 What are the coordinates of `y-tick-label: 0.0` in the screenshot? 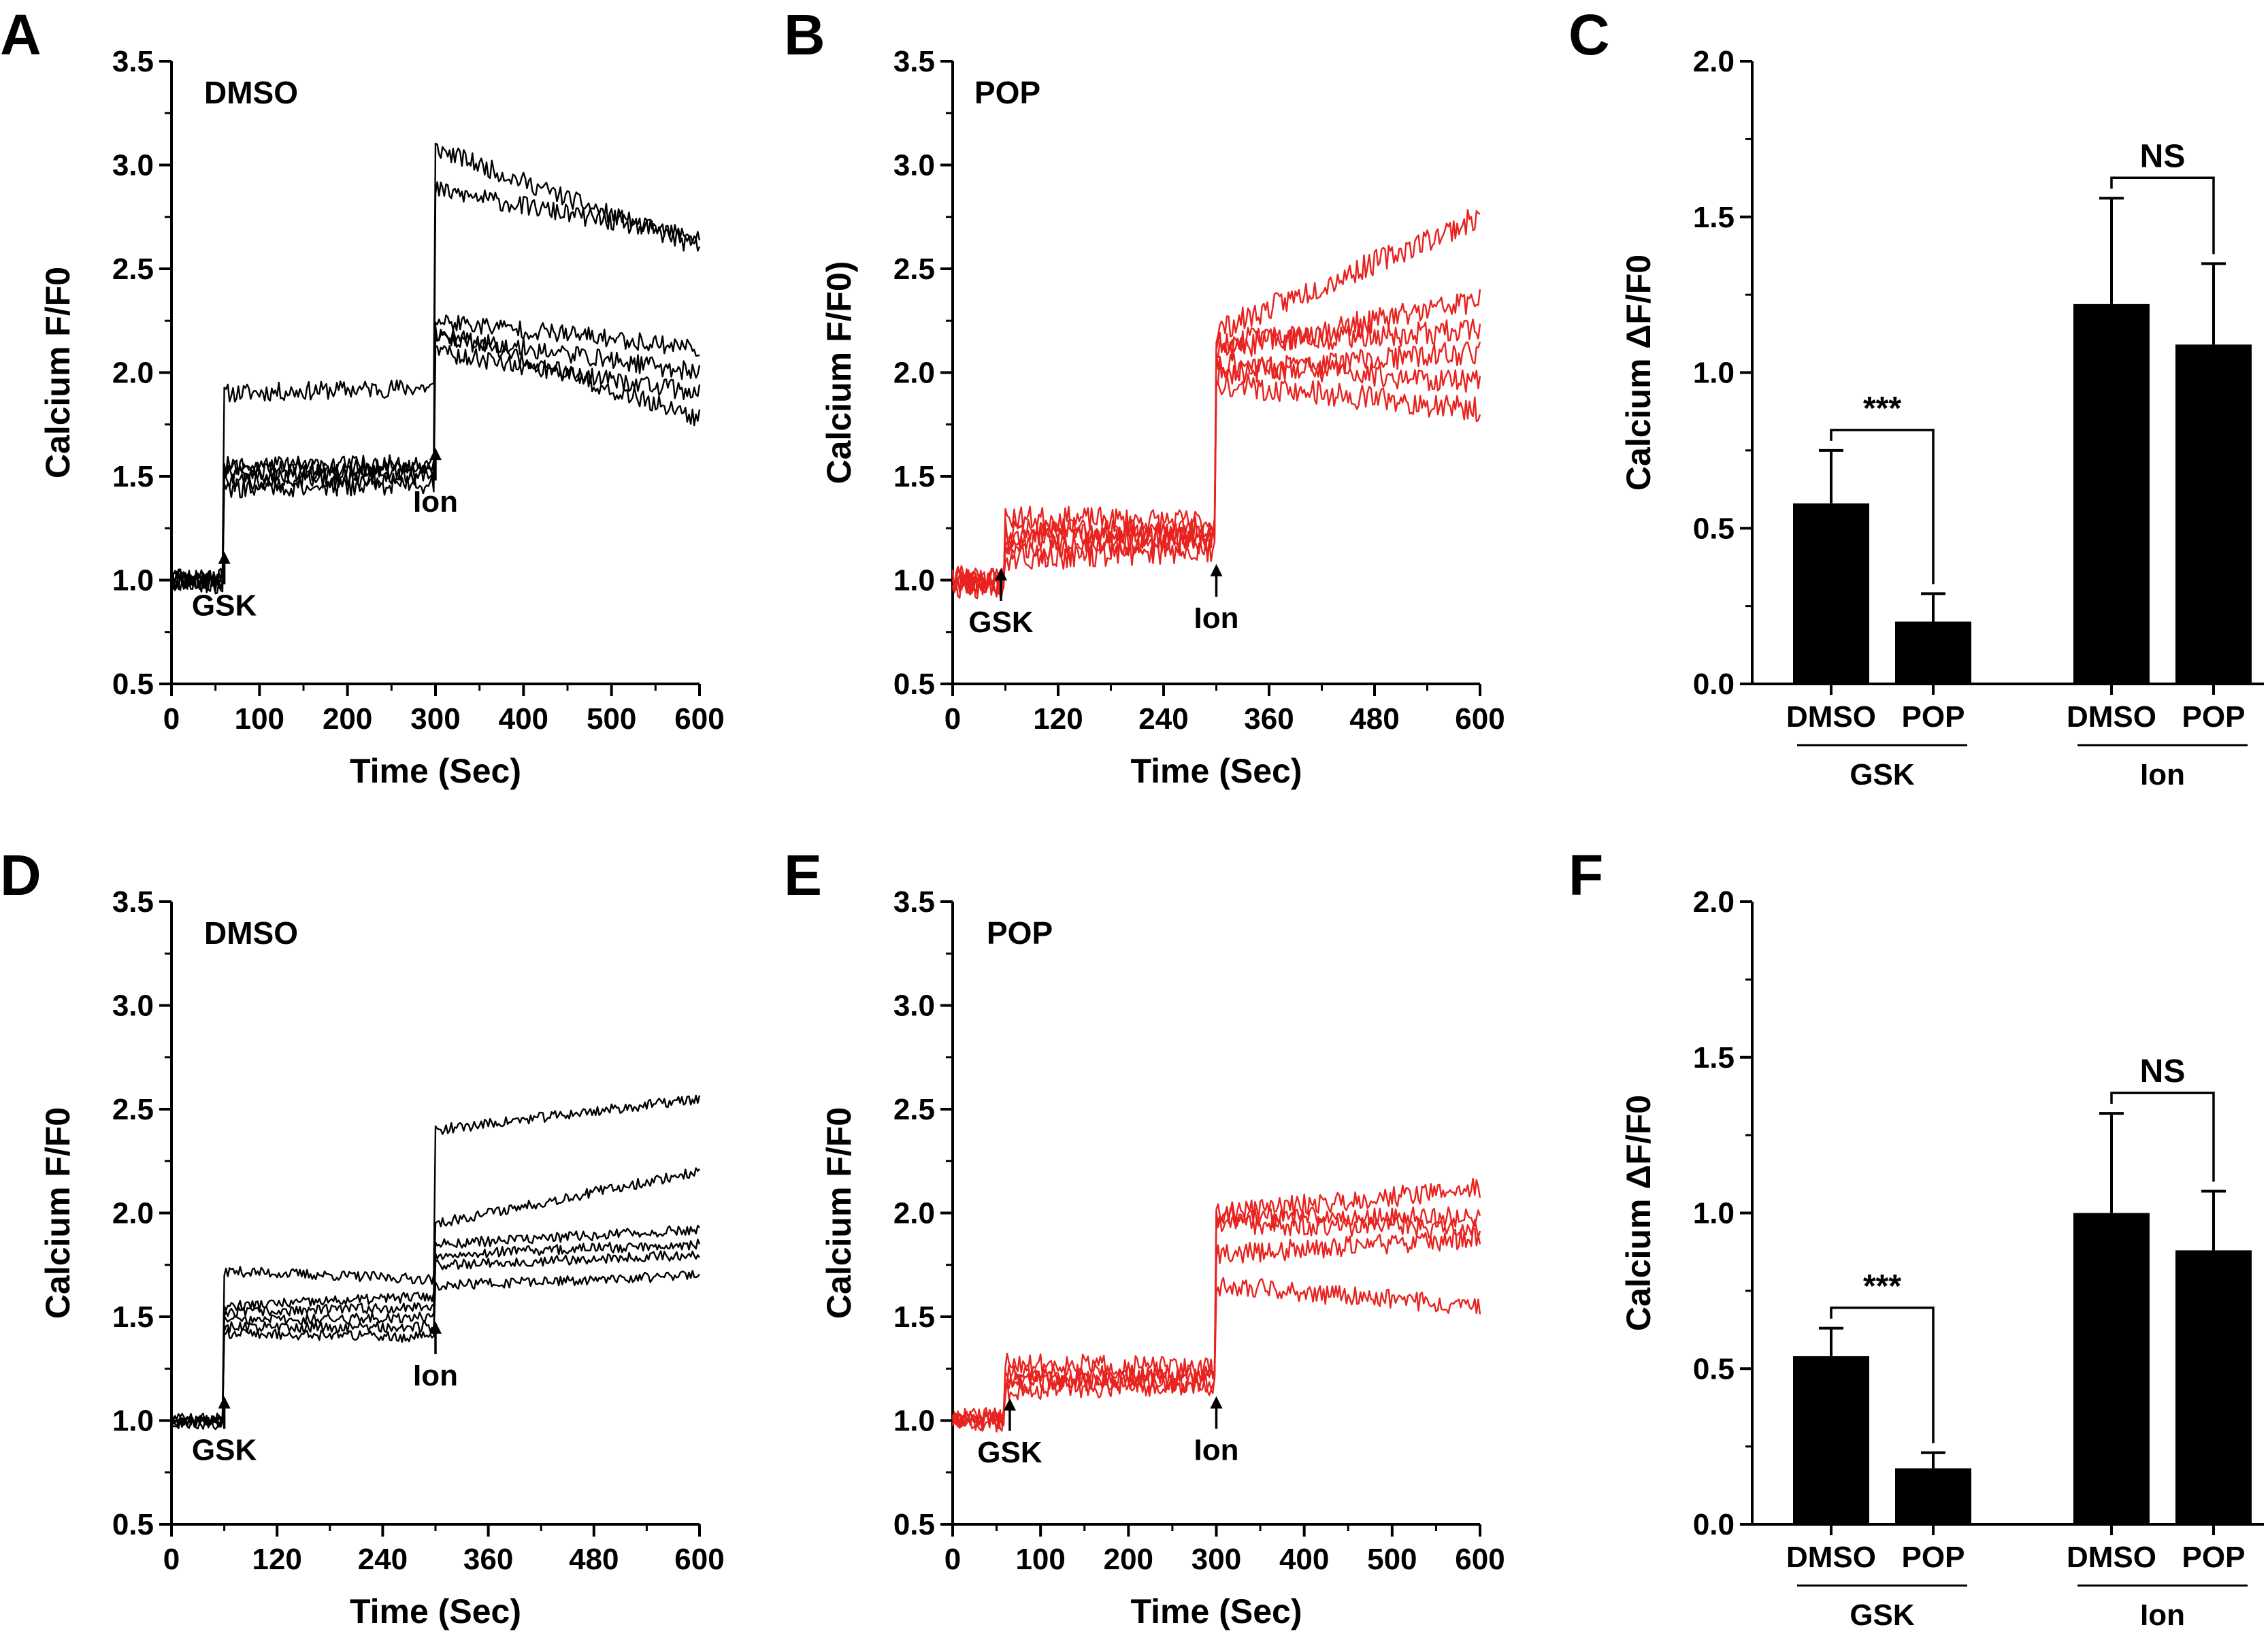 It's located at (1714, 1524).